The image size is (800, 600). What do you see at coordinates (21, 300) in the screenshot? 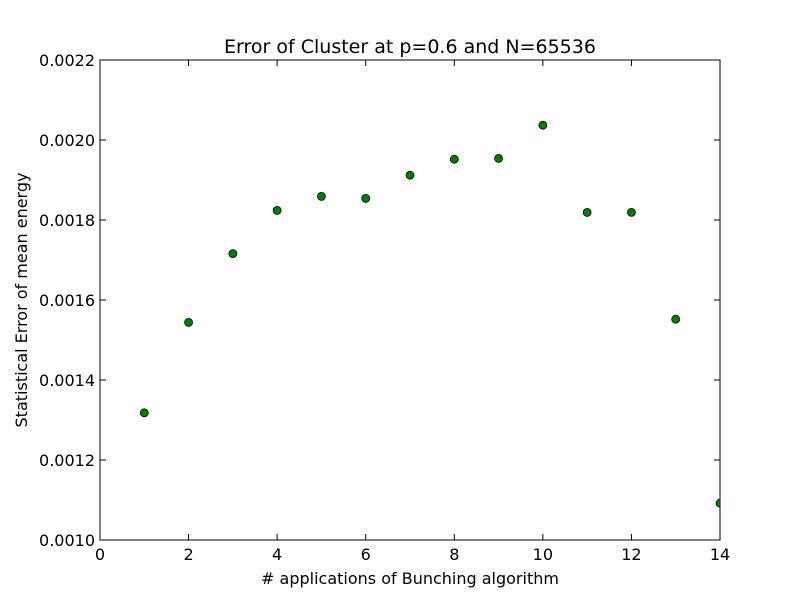
I see `y-axis-label: Statistical Error of mean energy` at bounding box center [21, 300].